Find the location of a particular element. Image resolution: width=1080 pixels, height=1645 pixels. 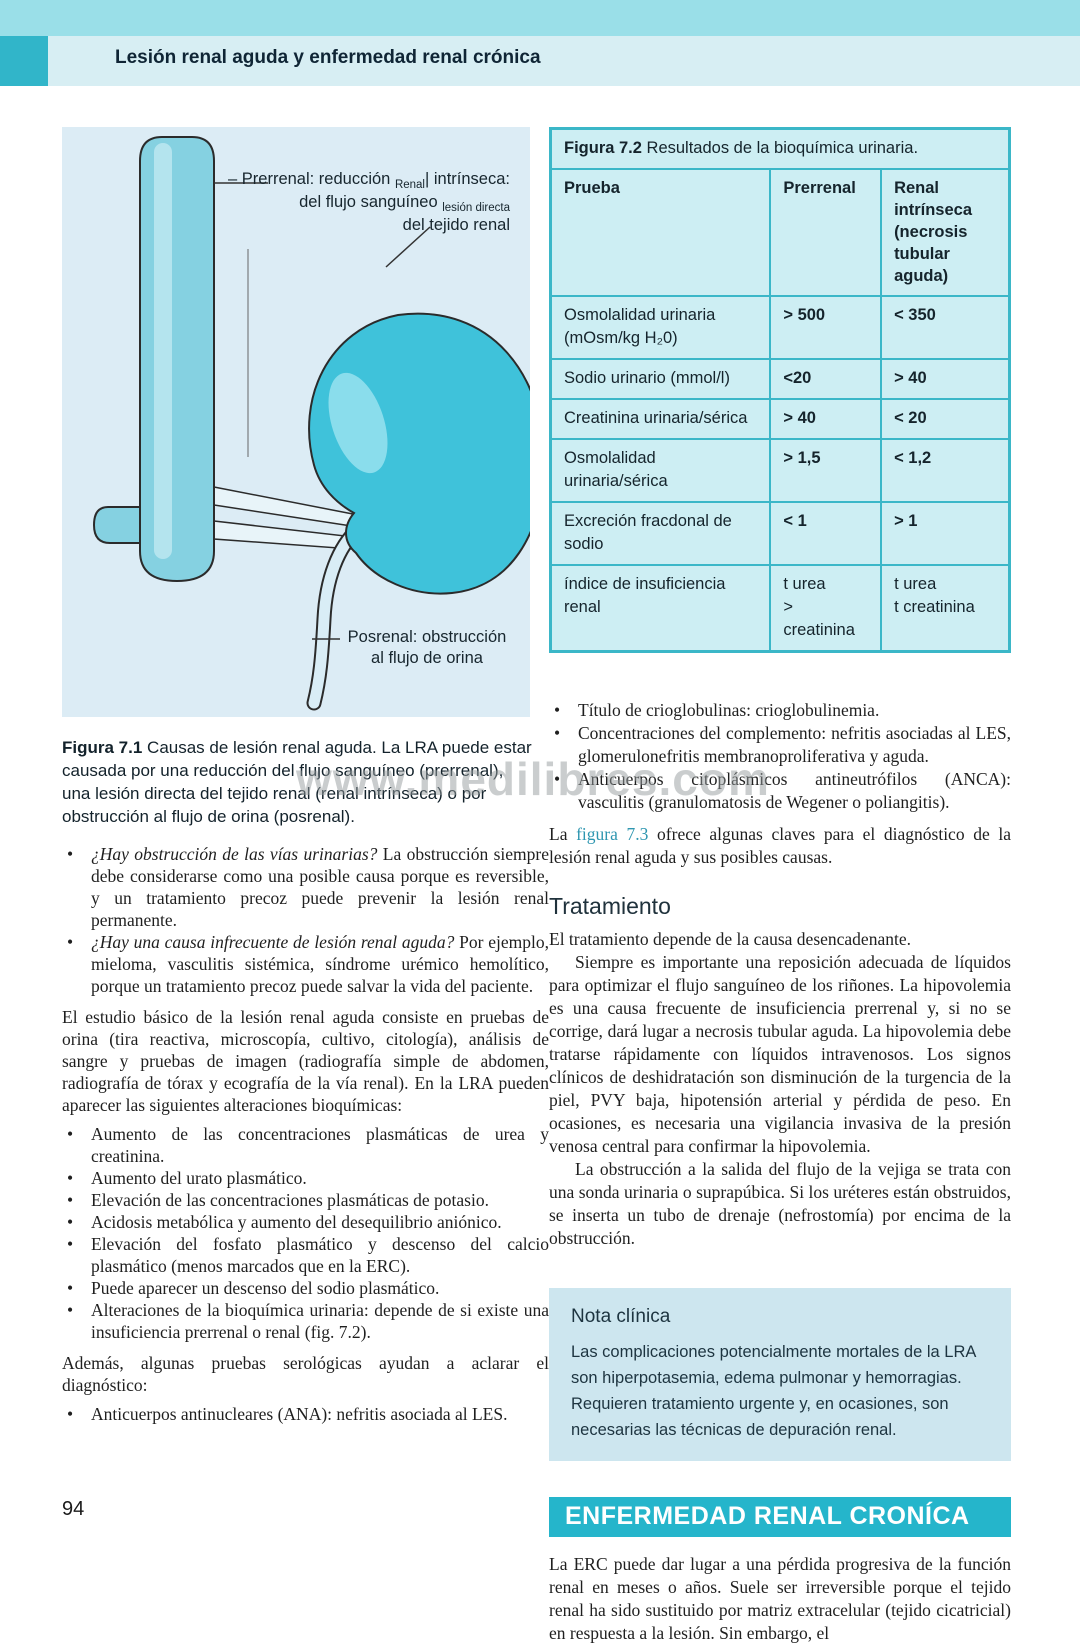

label-prerrenal-line2: del flujo sanguíneo lesión directa is located at coordinates (404, 203).